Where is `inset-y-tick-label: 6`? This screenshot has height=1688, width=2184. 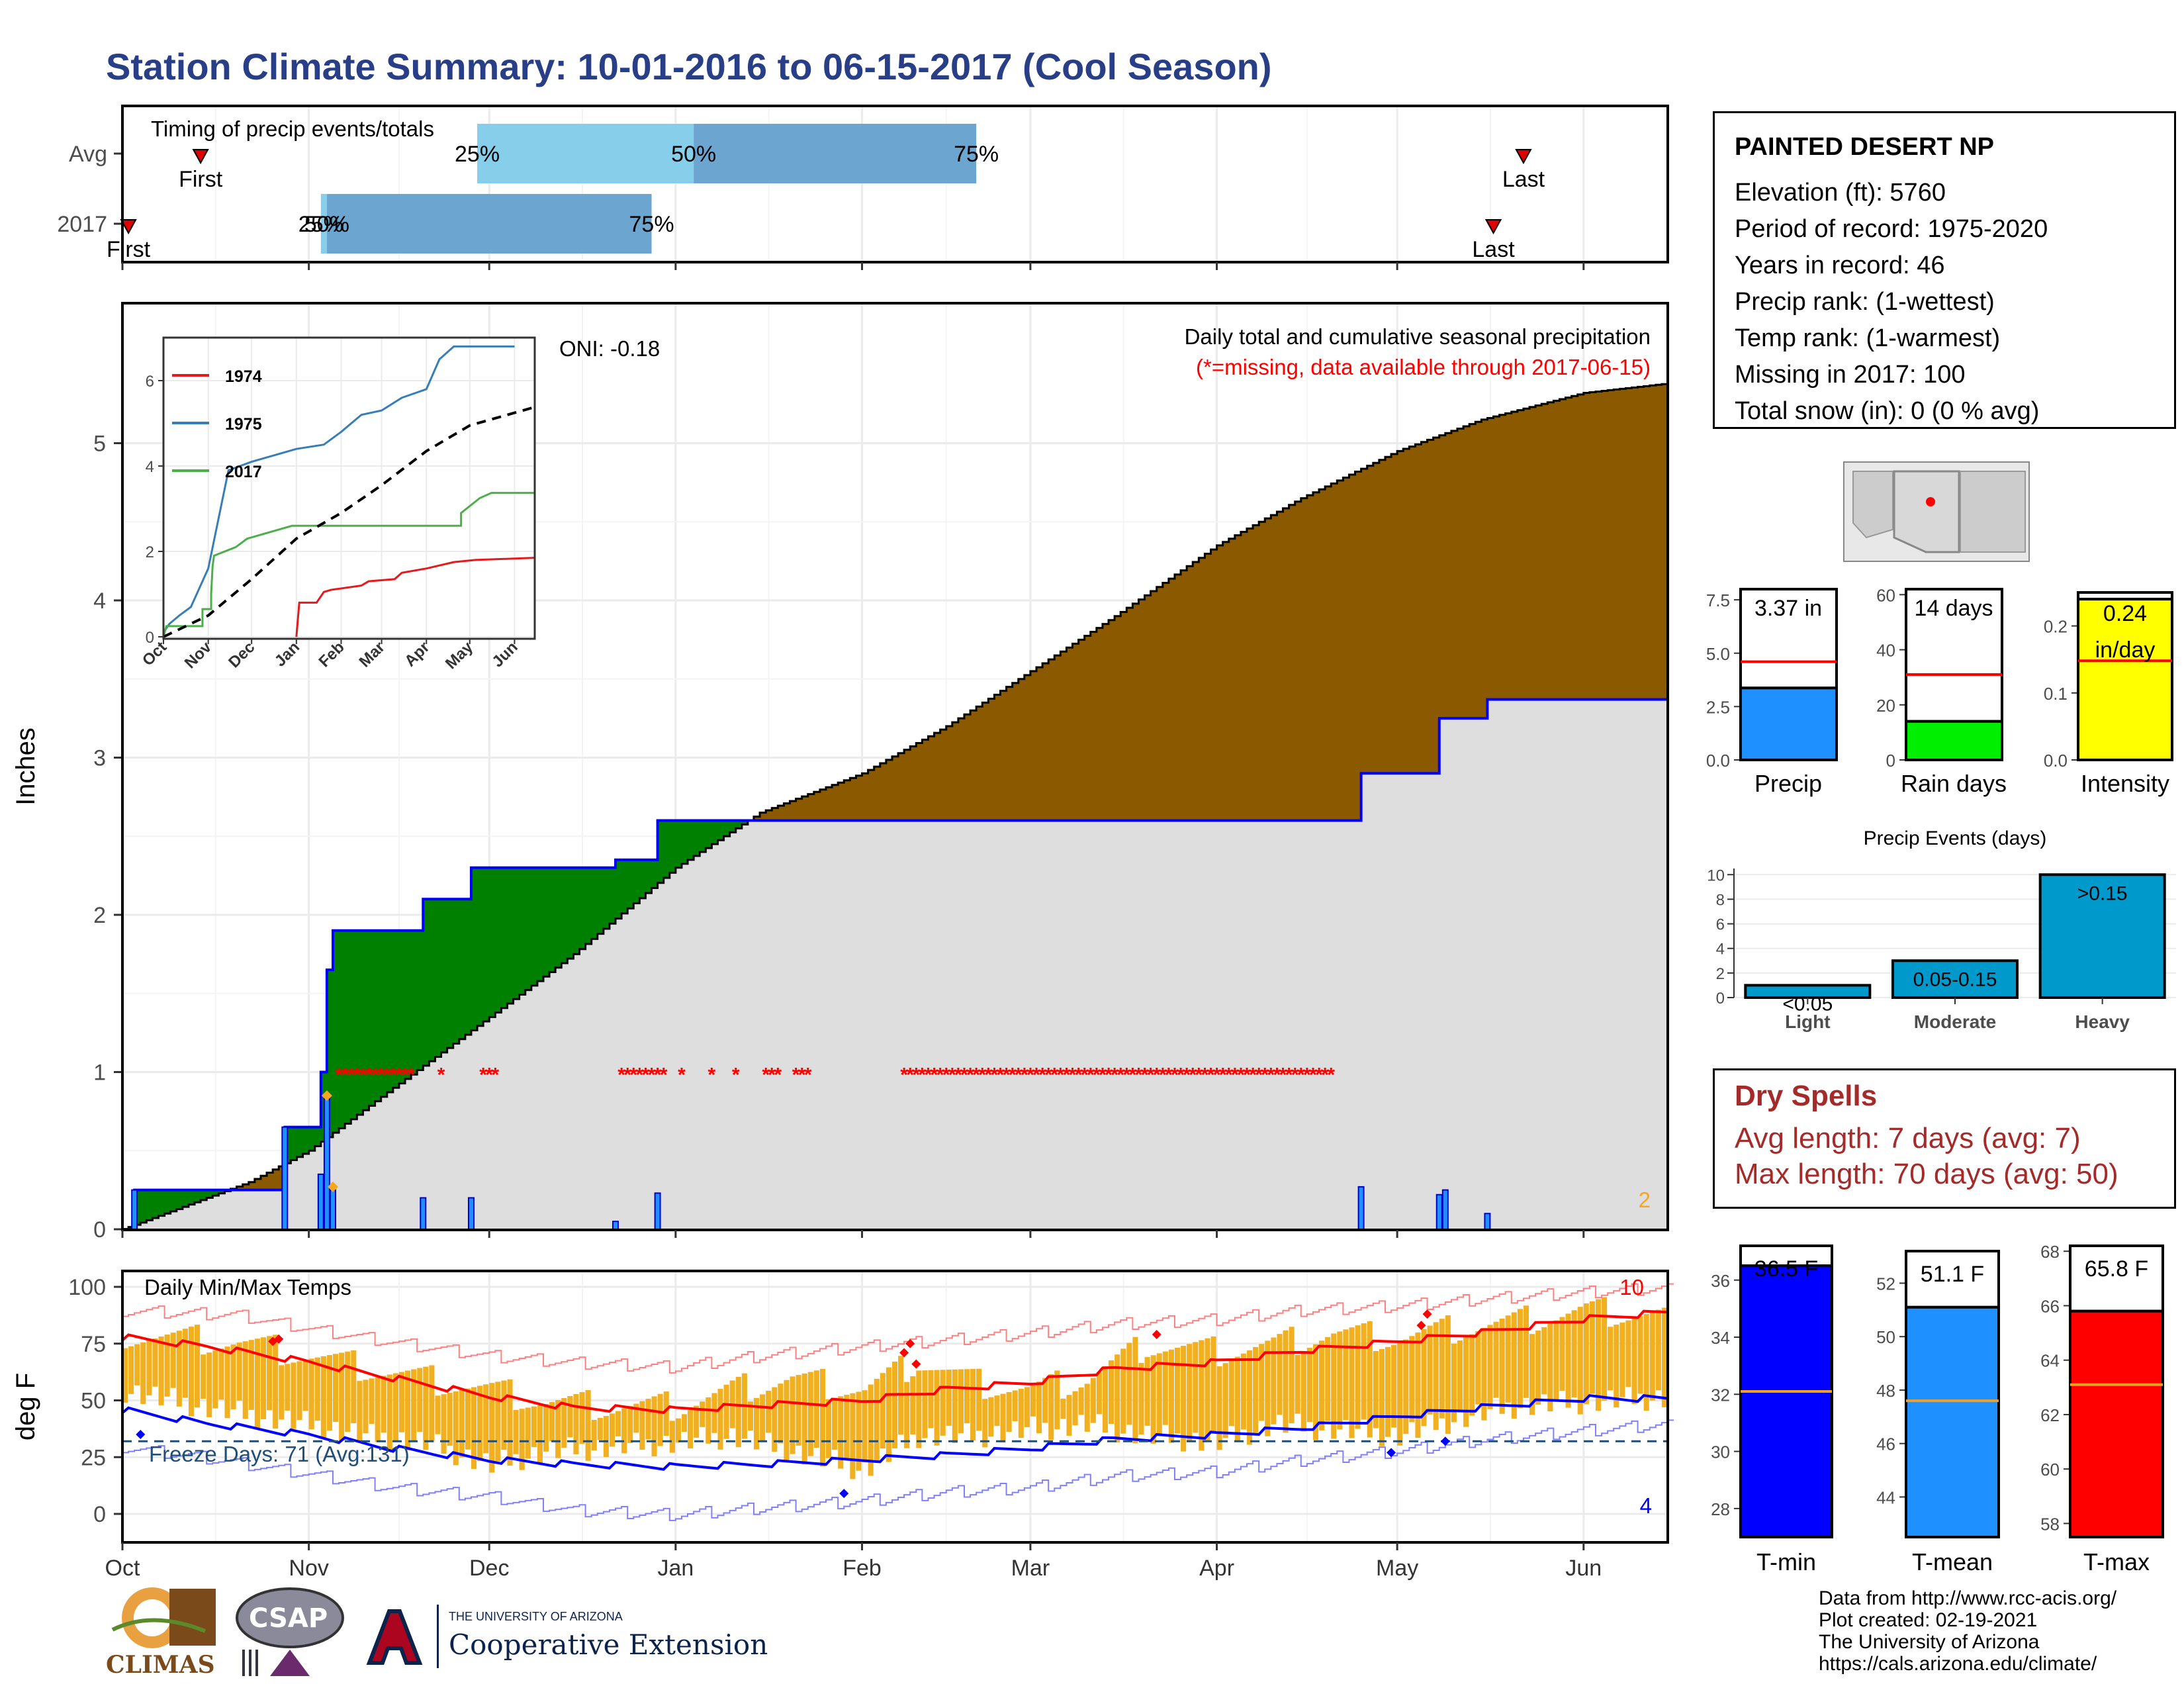
inset-y-tick-label: 6 is located at coordinates (150, 382).